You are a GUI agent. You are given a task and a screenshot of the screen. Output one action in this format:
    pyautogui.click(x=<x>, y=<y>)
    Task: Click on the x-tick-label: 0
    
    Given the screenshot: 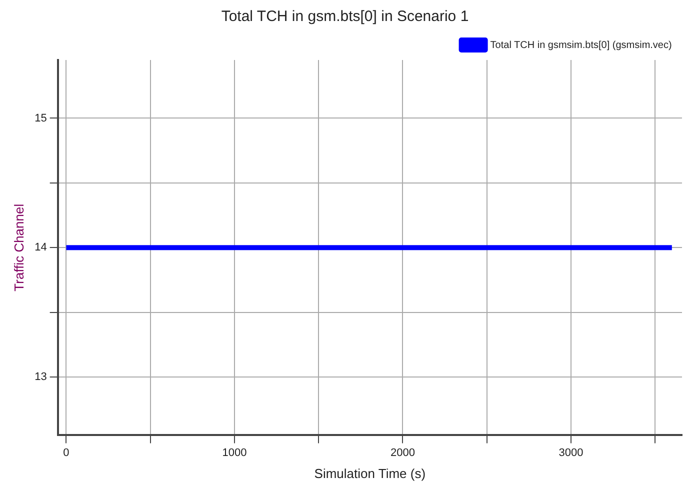 What is the action you would take?
    pyautogui.click(x=66, y=452)
    